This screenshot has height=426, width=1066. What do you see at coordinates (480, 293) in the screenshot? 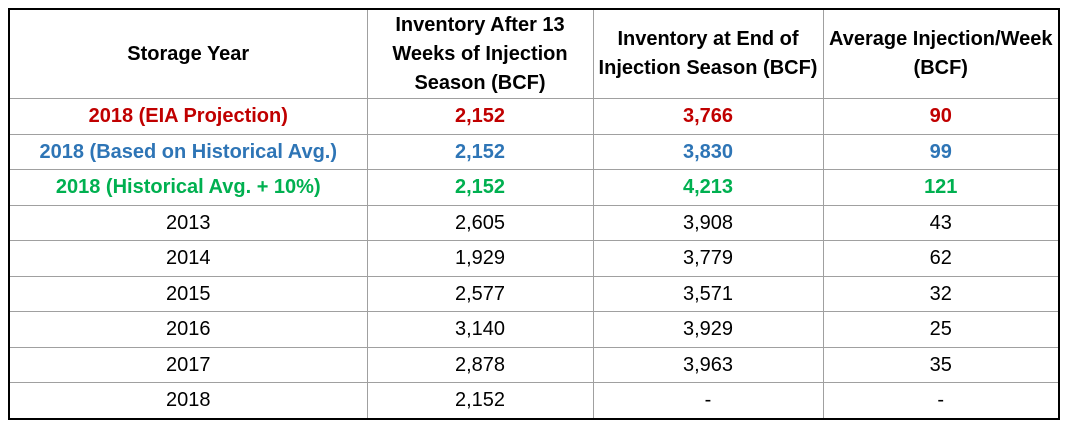
I see `table-cell: 2,577` at bounding box center [480, 293].